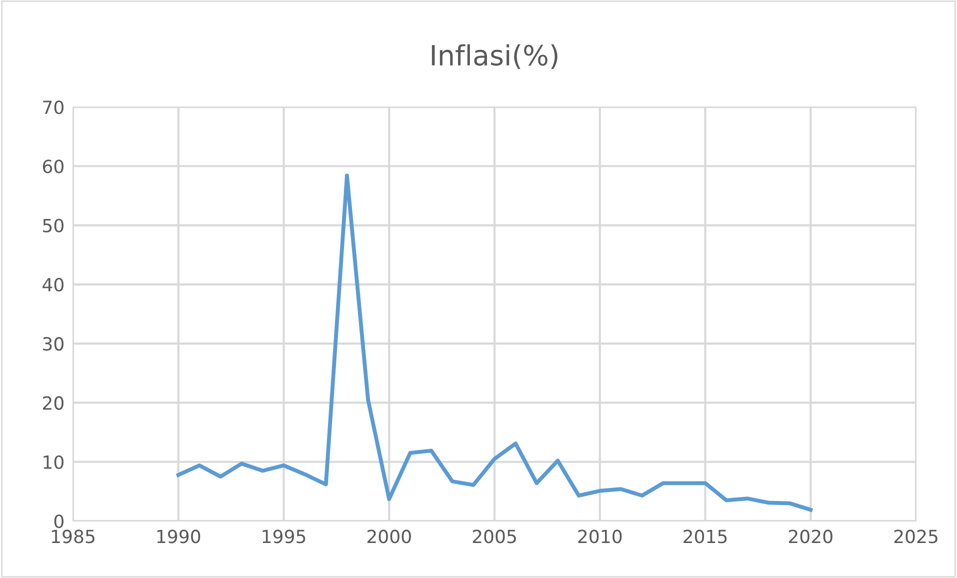  What do you see at coordinates (494, 537) in the screenshot?
I see `x-tick-label: 2005` at bounding box center [494, 537].